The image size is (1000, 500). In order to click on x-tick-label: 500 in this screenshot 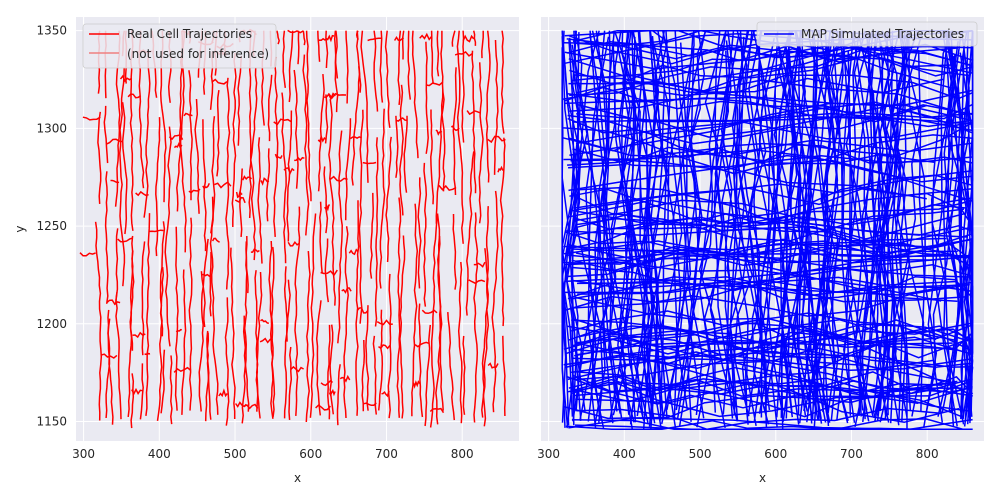, I will do `click(700, 454)`.